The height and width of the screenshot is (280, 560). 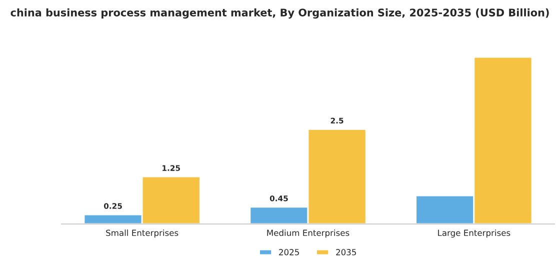 I want to click on x-tick-label: Large Enterprises, so click(x=474, y=234).